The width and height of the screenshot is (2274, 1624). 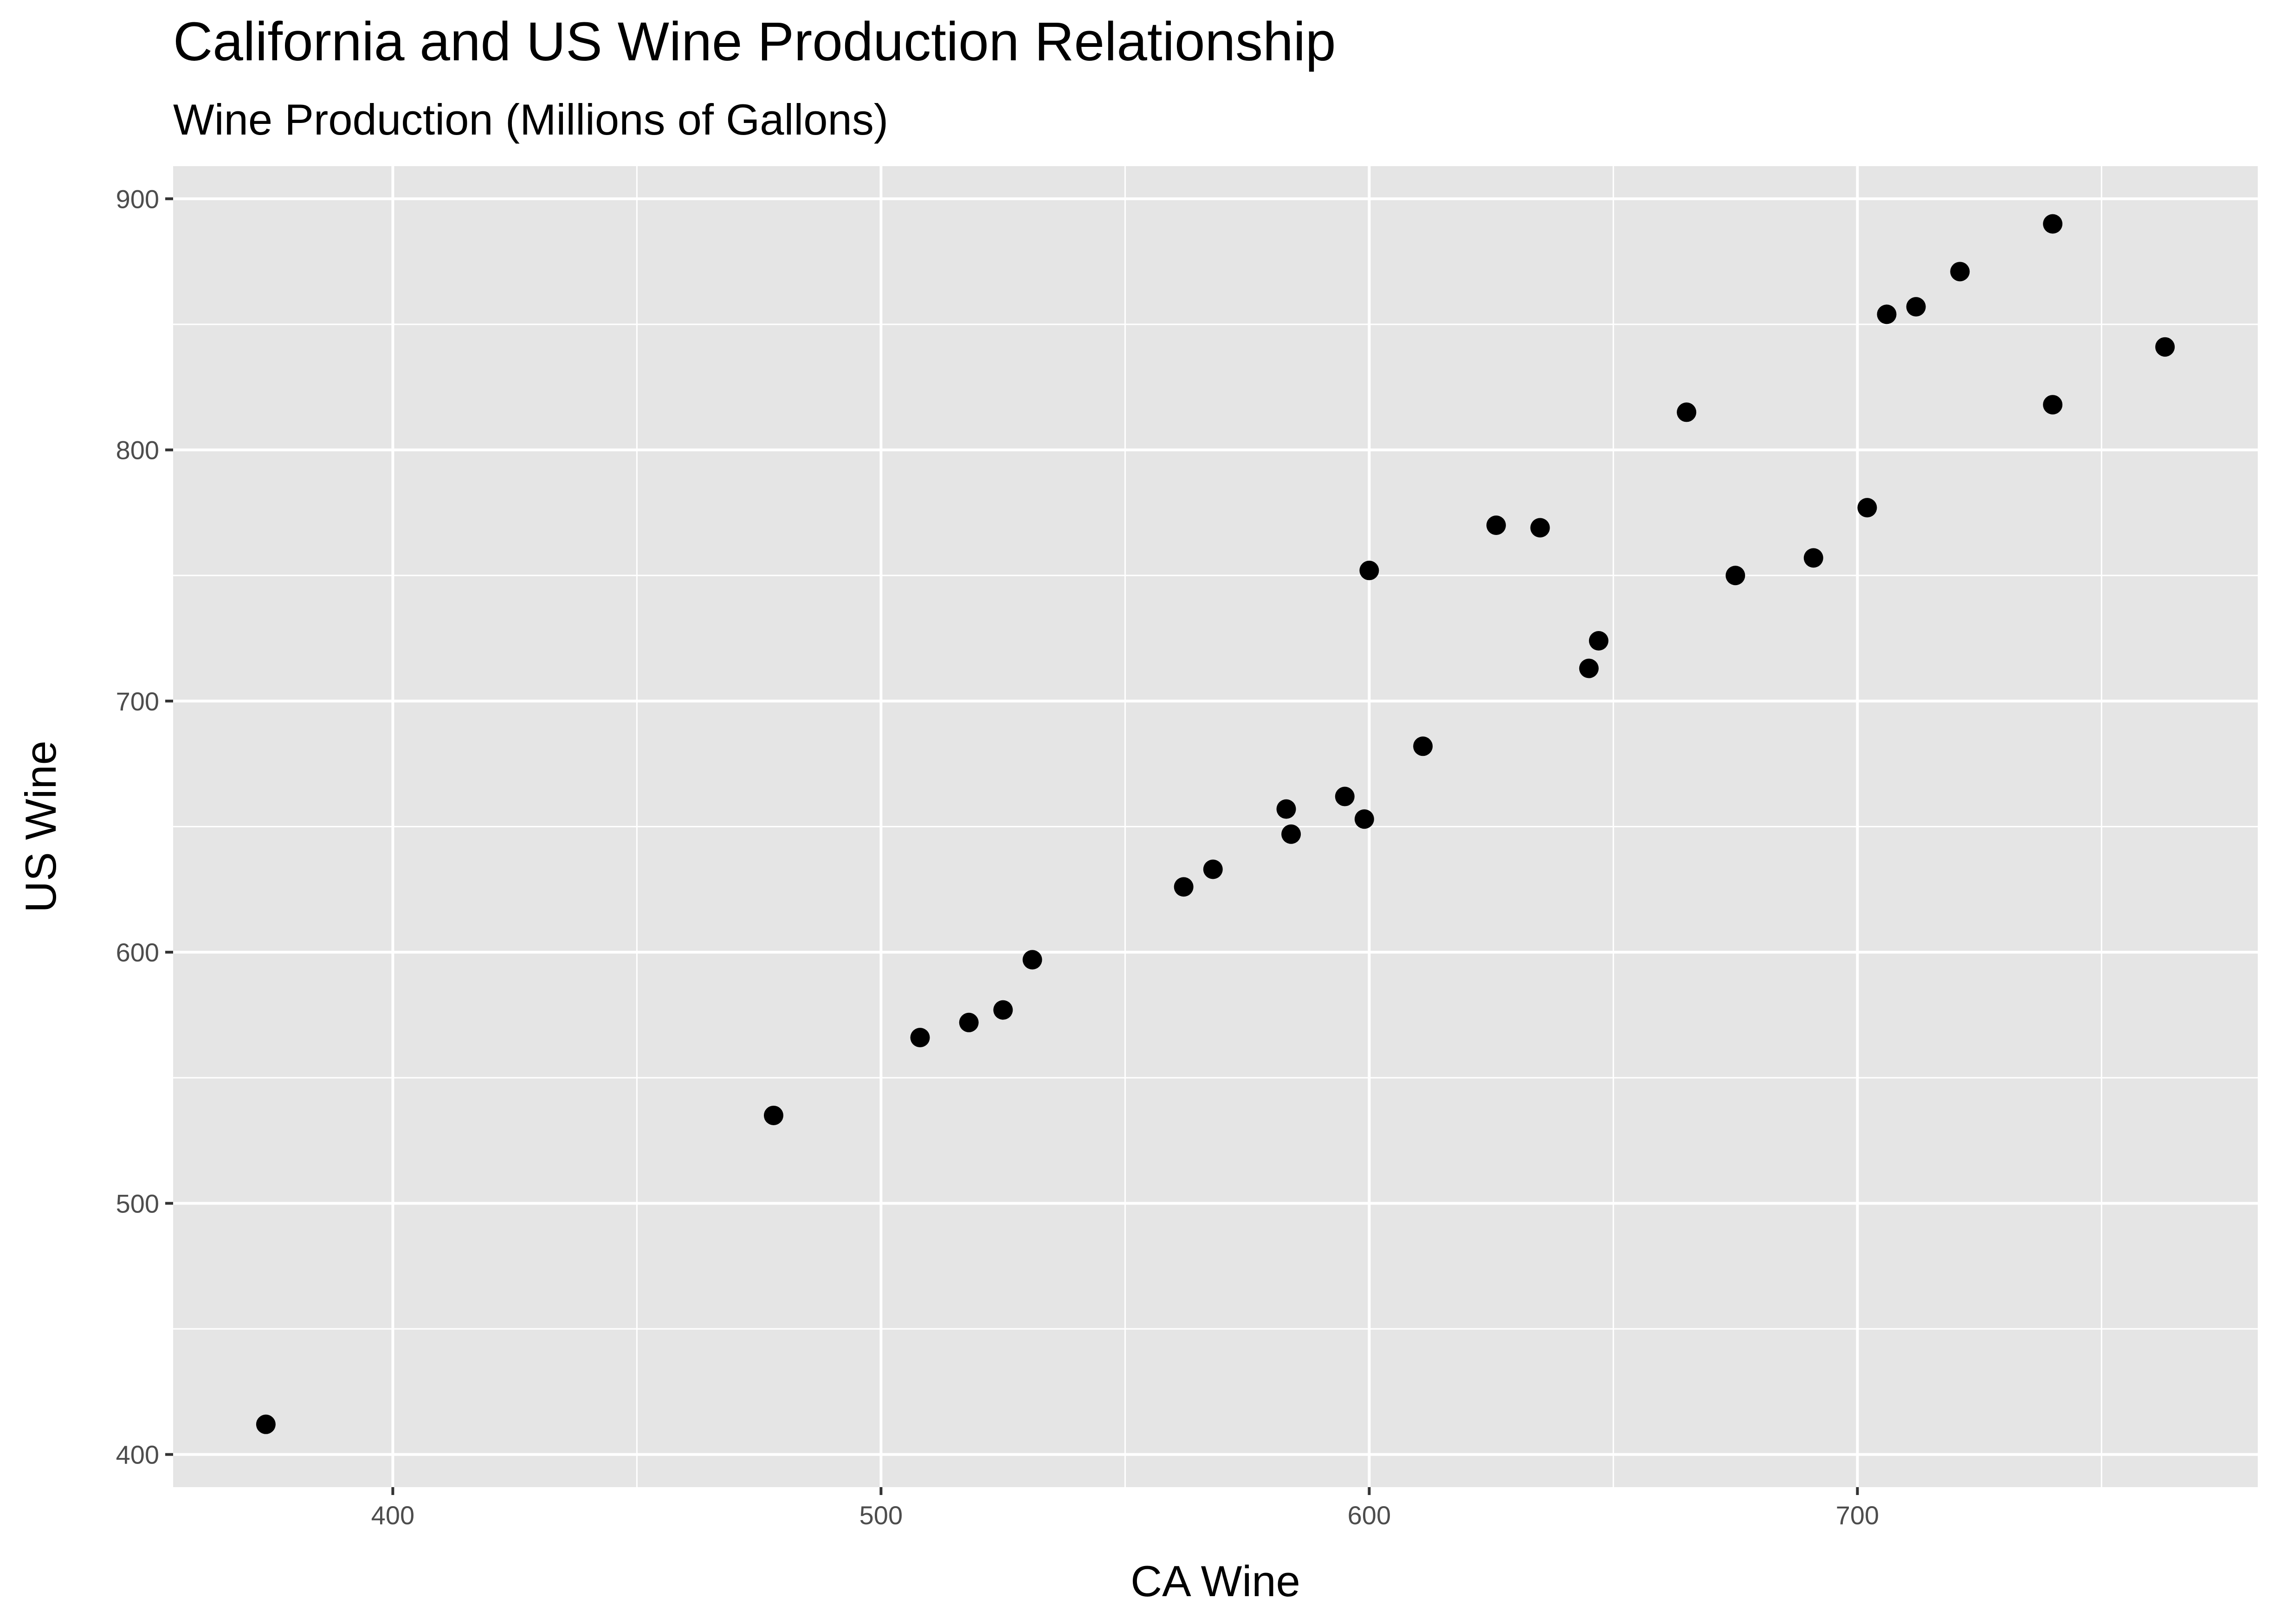 What do you see at coordinates (137, 702) in the screenshot?
I see `y-tick-label: 700` at bounding box center [137, 702].